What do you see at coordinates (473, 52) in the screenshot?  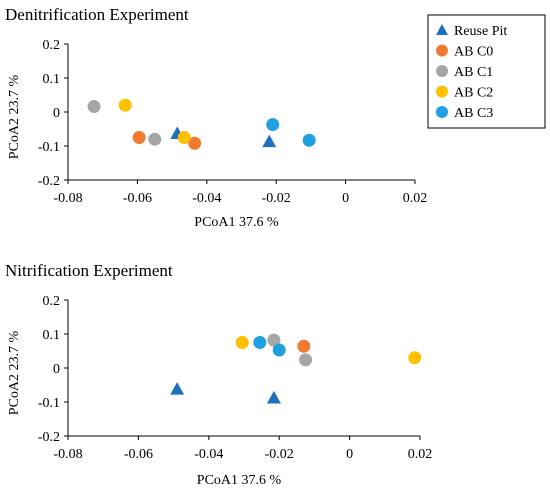 I see `legend-label: AB C0` at bounding box center [473, 52].